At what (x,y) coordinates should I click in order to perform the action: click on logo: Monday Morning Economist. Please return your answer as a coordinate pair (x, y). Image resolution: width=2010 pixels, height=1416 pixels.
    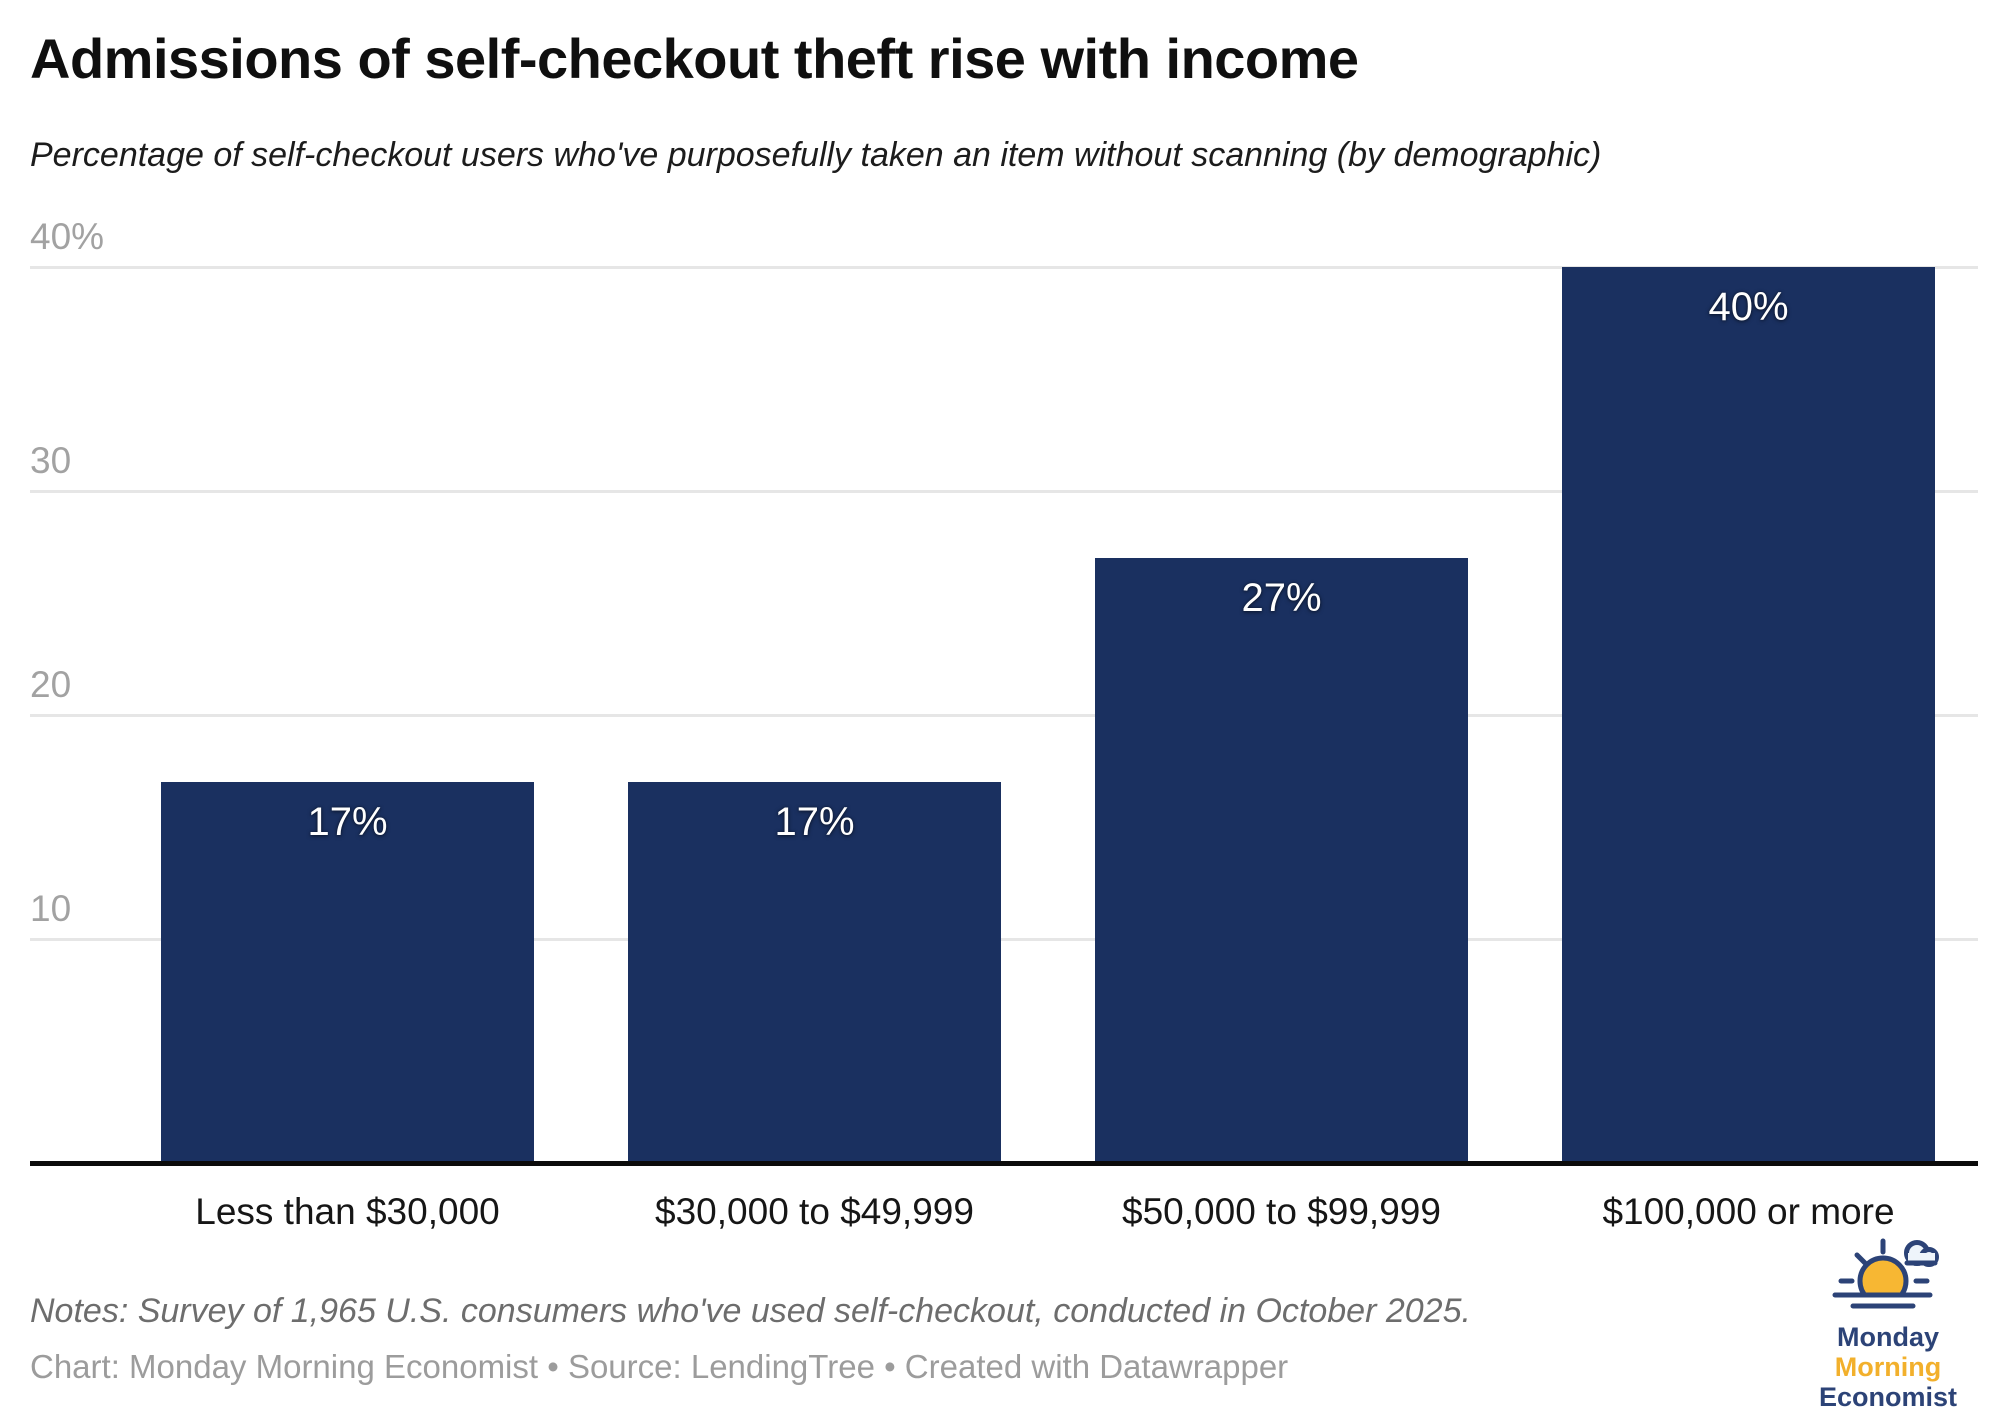
    Looking at the image, I should click on (1888, 1325).